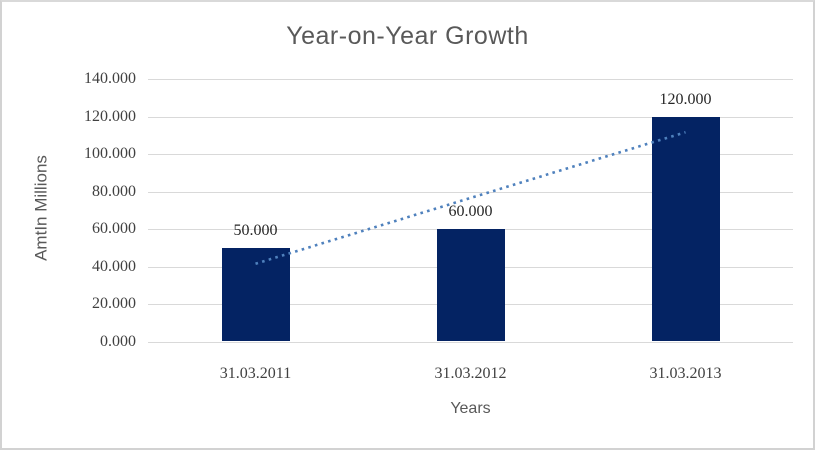 The width and height of the screenshot is (815, 450). I want to click on bar-data-label: 60.000, so click(470, 212).